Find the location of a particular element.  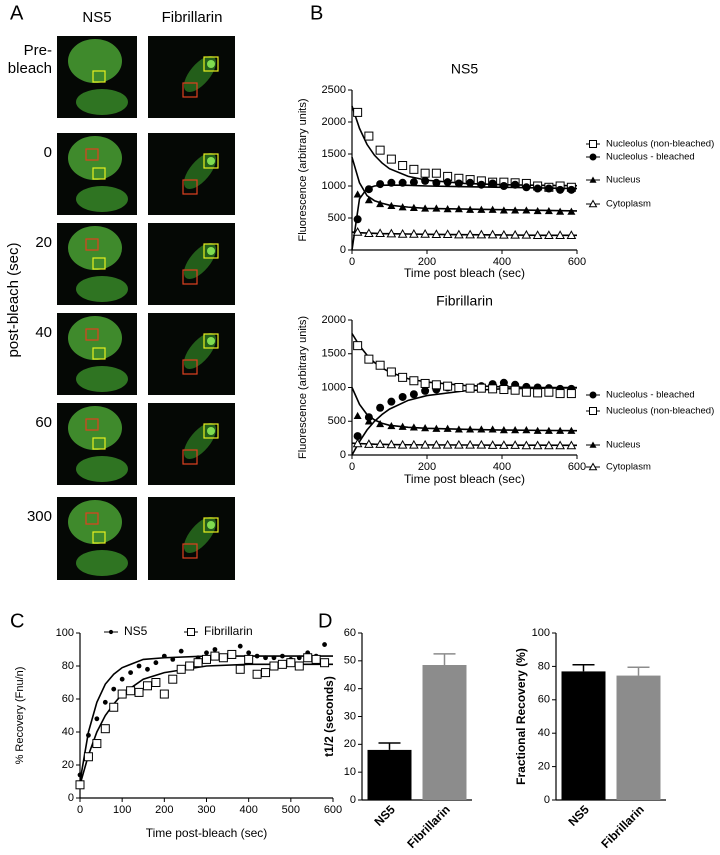

row-axis-label: post-bleach (sec) is located at coordinates (13, 299).